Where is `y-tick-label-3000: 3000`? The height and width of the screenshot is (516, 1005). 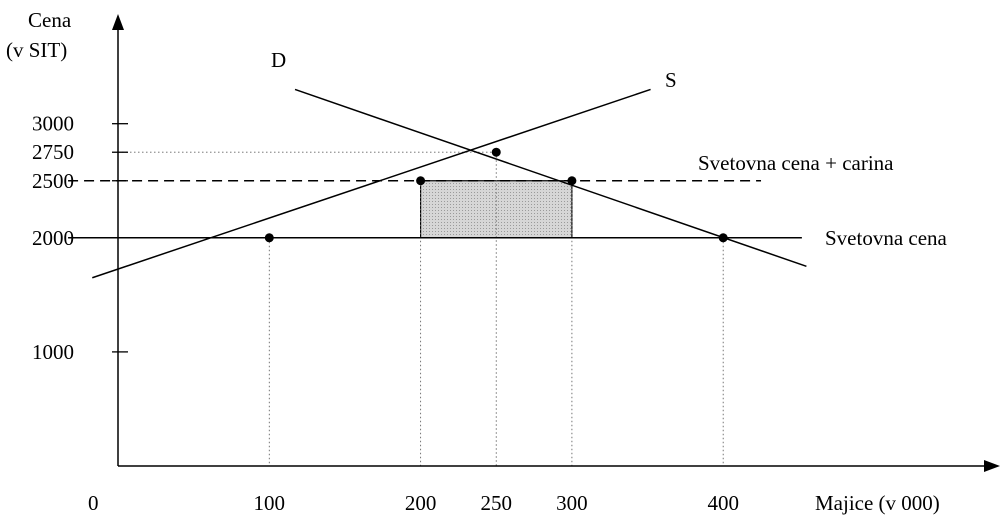
y-tick-label-3000: 3000 is located at coordinates (53, 124).